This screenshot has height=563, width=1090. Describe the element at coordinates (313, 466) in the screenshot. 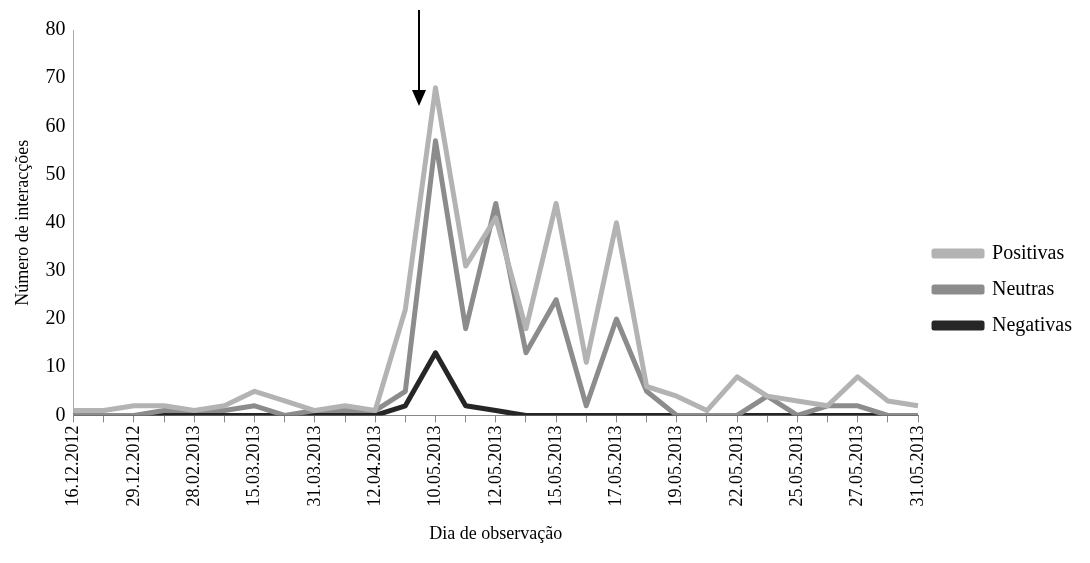

I see `x-tick-label: 31.03.2013` at that location.